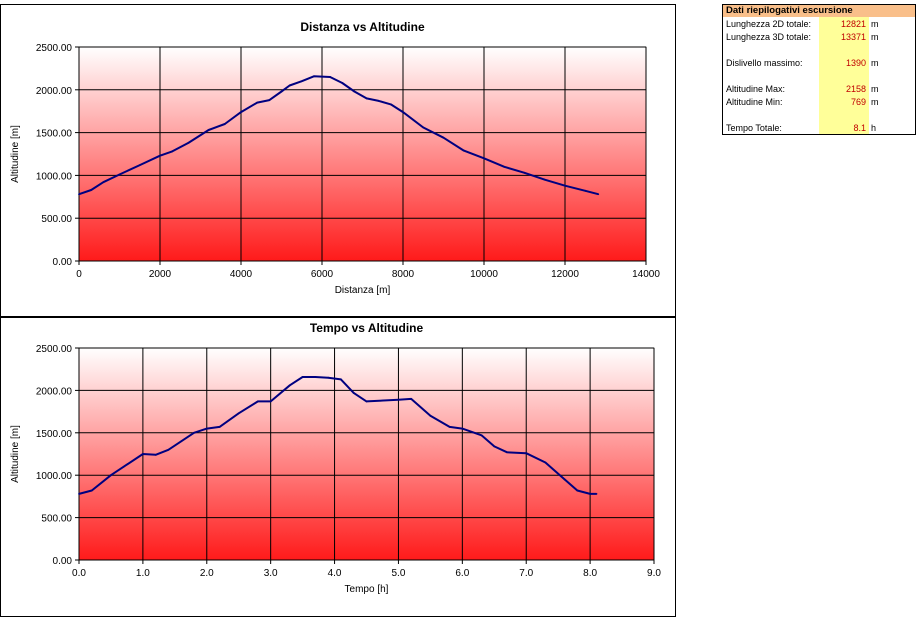 The width and height of the screenshot is (919, 621). What do you see at coordinates (362, 27) in the screenshot?
I see `chart-title: Distanza vs Altitudine` at bounding box center [362, 27].